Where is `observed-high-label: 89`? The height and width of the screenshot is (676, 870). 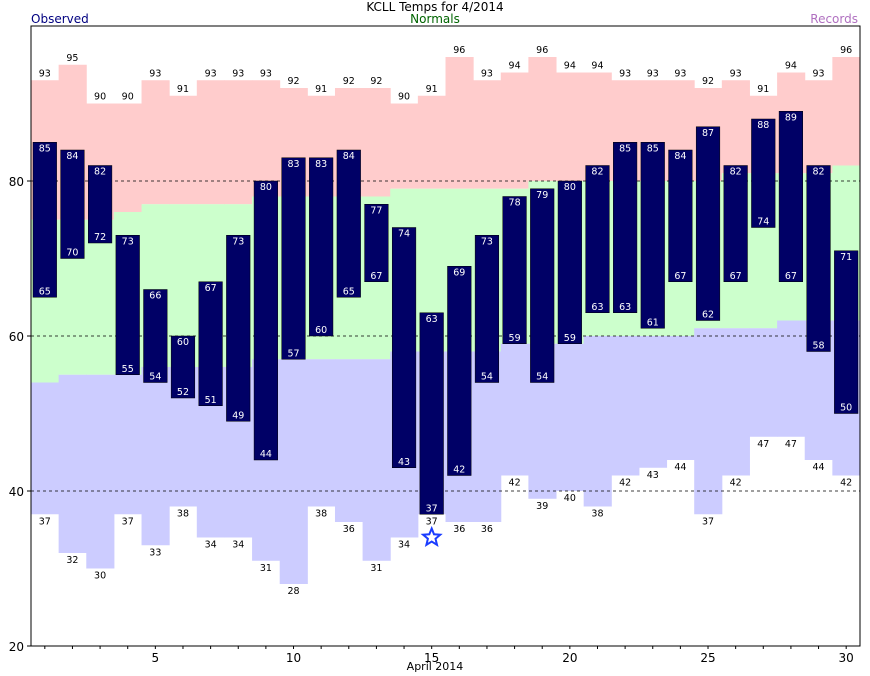 observed-high-label: 89 is located at coordinates (791, 117).